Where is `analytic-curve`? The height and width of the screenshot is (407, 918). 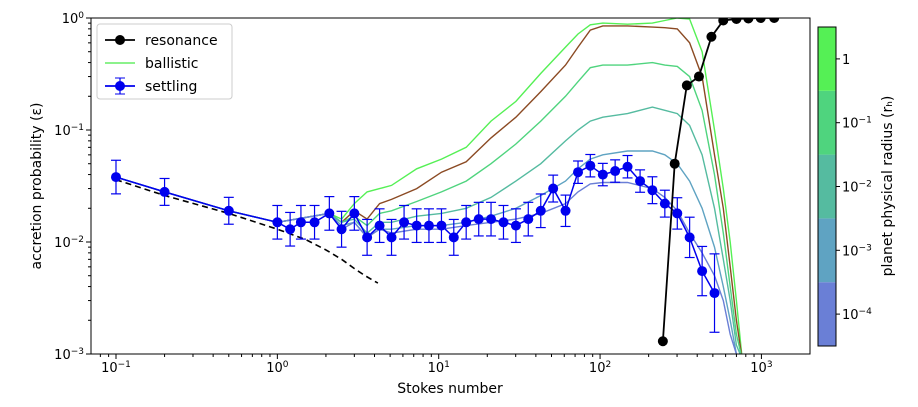 analytic-curve is located at coordinates (247, 231).